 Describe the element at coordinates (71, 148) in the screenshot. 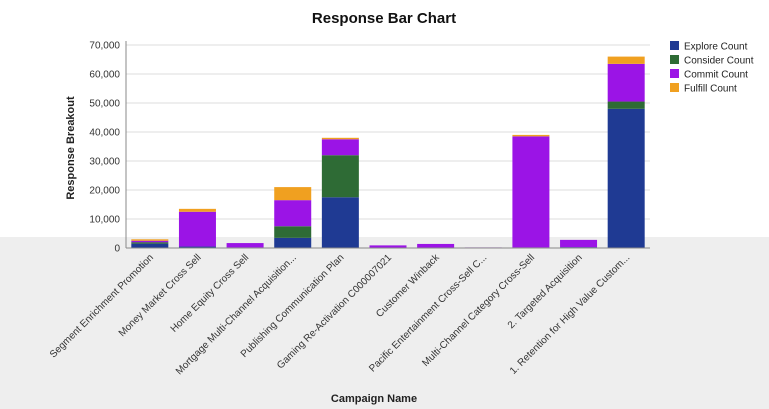

I see `y-axis-title: Response Breakout` at that location.